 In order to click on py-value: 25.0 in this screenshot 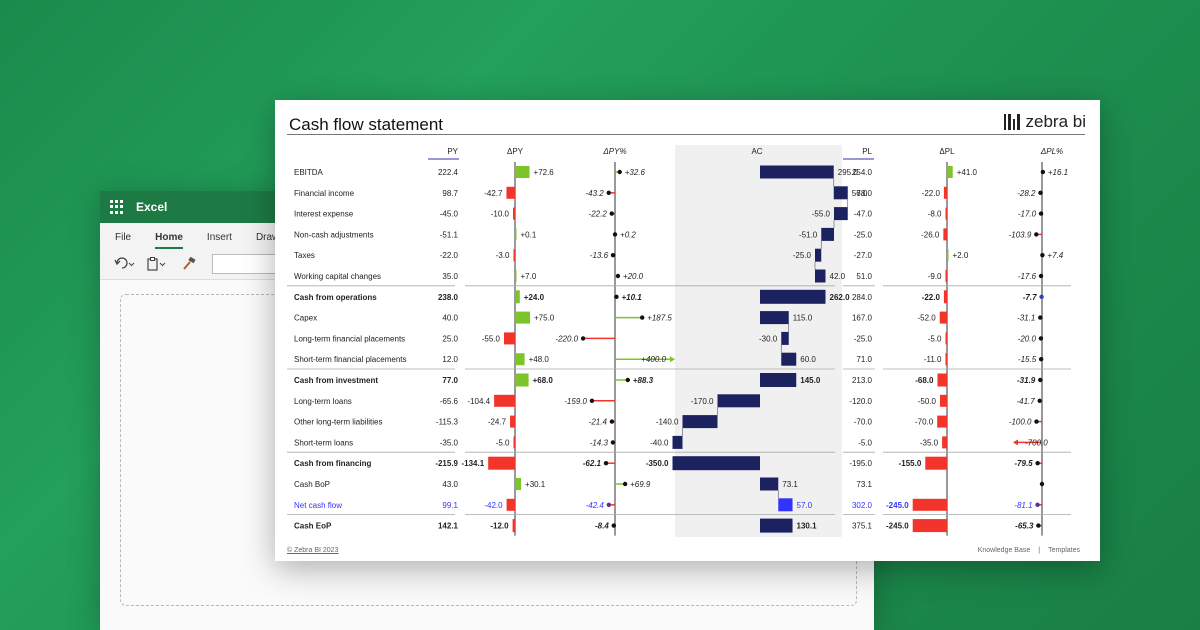, I will do `click(450, 338)`.